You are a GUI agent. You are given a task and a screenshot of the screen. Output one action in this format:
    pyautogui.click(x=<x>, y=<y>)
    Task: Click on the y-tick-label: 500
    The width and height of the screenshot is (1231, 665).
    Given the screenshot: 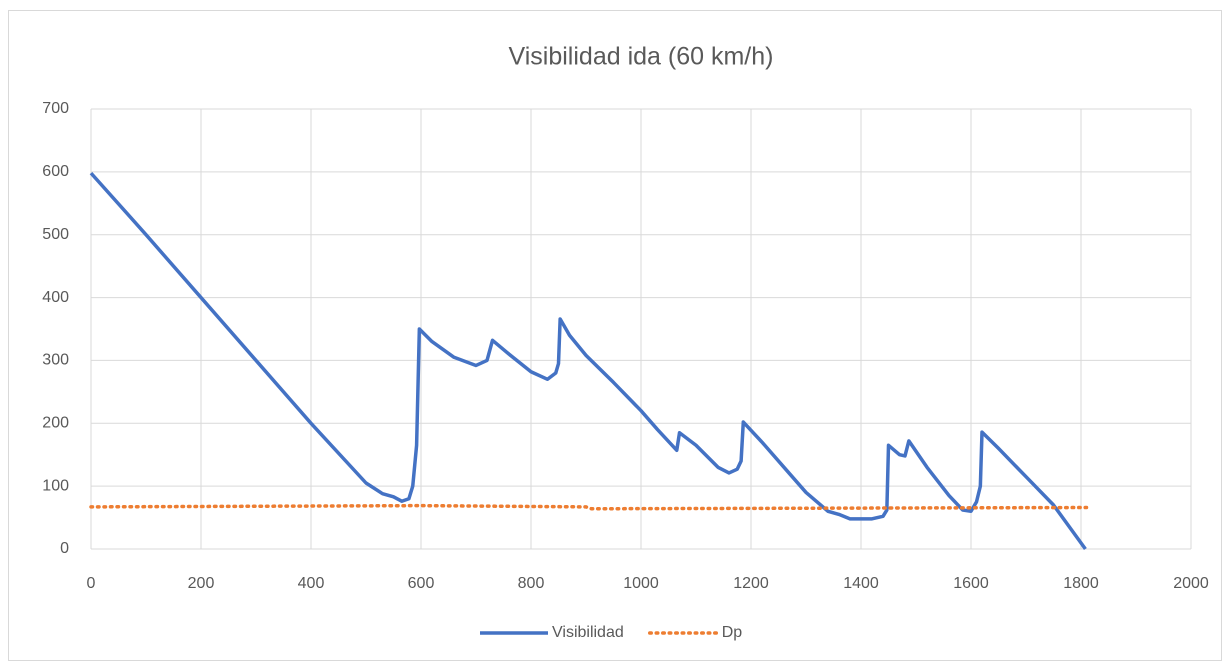 What is the action you would take?
    pyautogui.click(x=55, y=234)
    